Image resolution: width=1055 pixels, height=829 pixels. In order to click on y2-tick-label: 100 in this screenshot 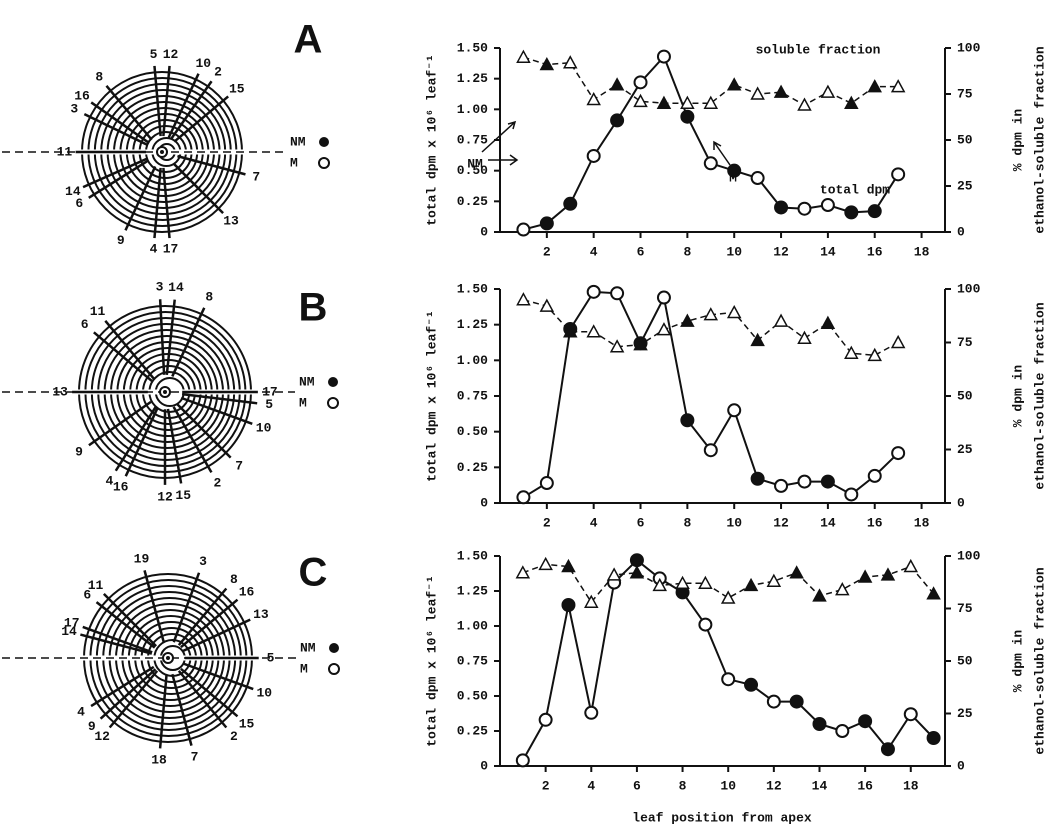, I will do `click(969, 288)`.